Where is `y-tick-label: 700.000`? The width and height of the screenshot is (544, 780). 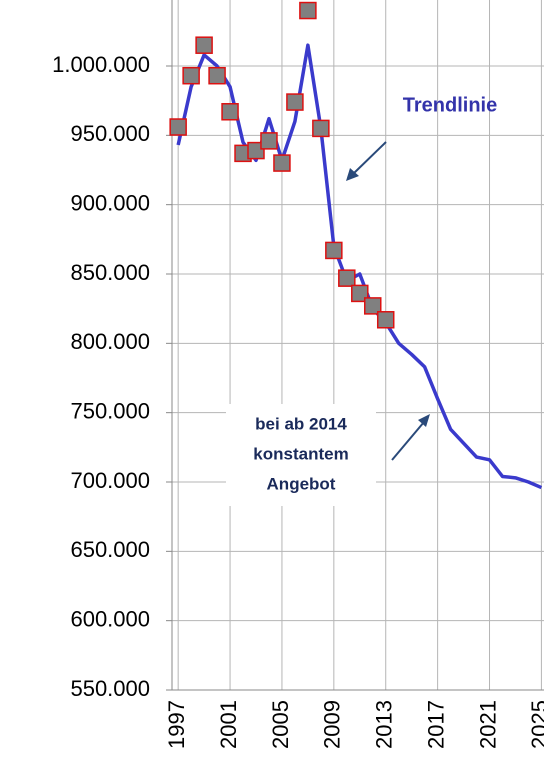 y-tick-label: 700.000 is located at coordinates (110, 480).